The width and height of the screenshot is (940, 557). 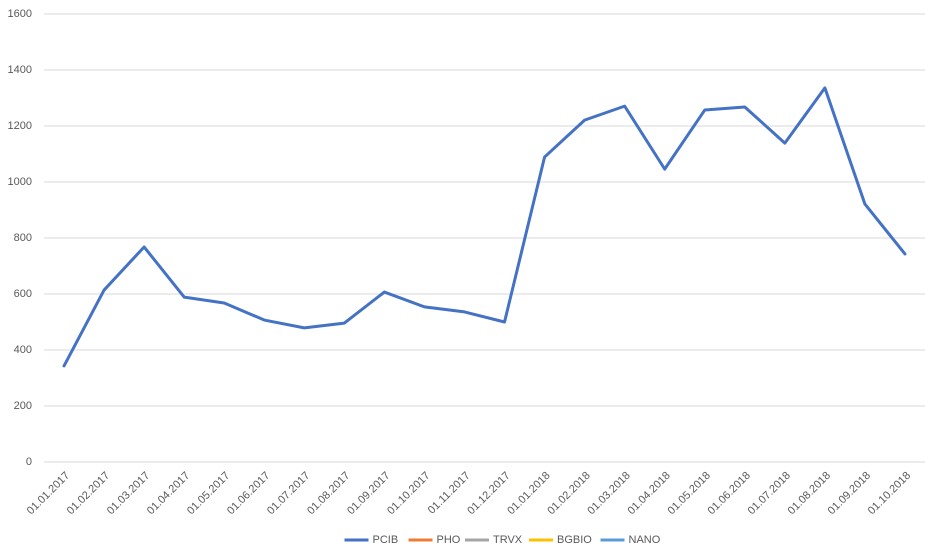 I want to click on y-tick-label: 800, so click(x=23, y=238).